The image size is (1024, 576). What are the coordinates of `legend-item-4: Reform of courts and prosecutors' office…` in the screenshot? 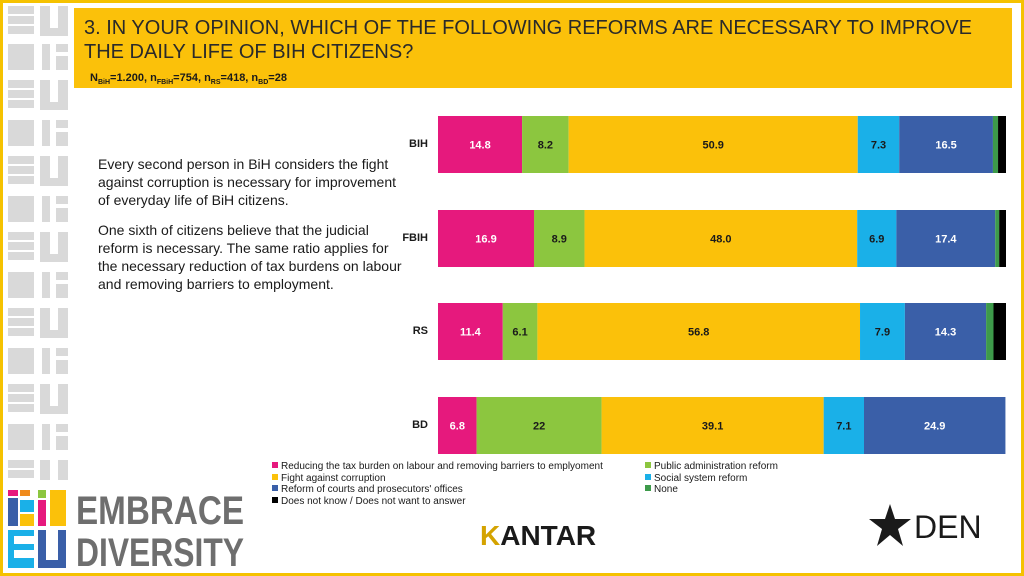 It's located at (367, 490).